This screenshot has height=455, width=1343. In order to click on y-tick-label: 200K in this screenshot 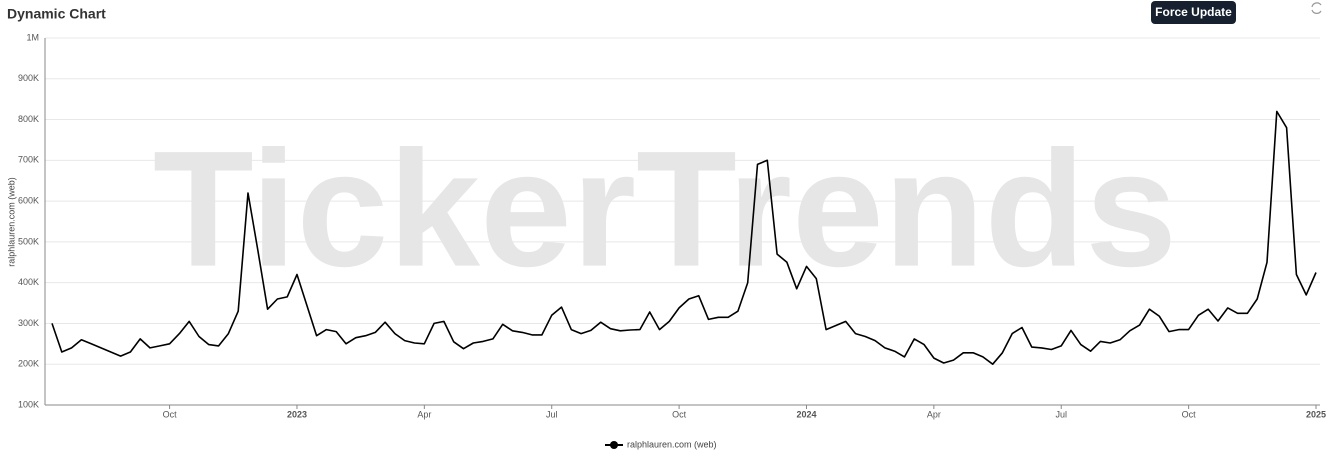, I will do `click(28, 364)`.